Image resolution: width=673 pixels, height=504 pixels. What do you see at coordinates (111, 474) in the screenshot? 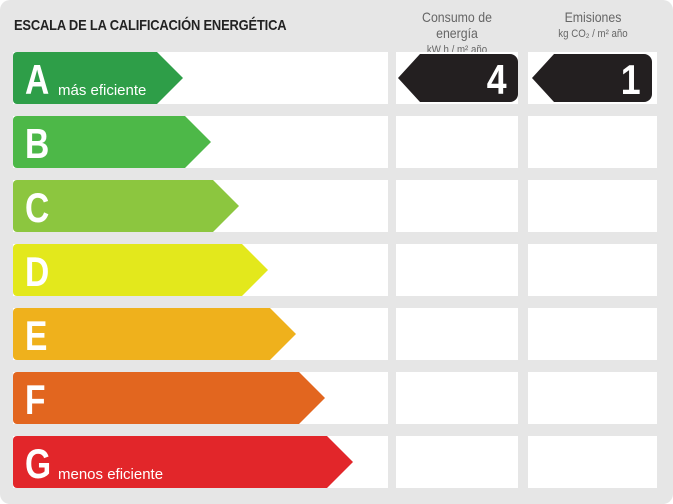
I see `rating-caption: menos eficiente` at bounding box center [111, 474].